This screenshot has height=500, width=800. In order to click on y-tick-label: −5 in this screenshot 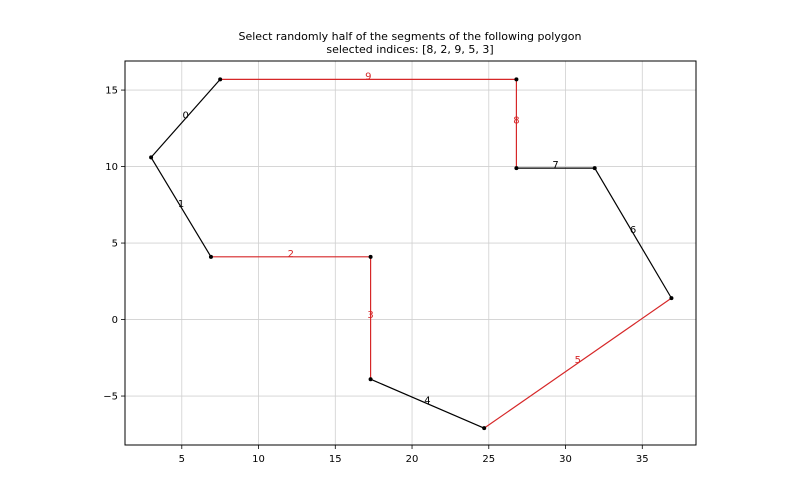, I will do `click(110, 397)`.